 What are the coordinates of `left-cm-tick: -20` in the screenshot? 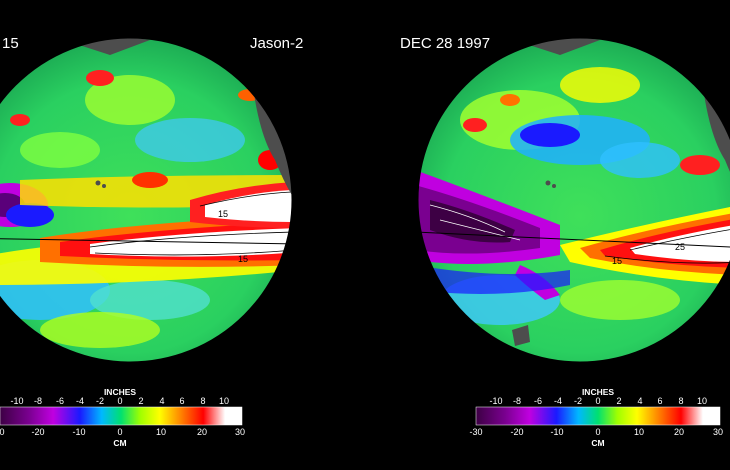 It's located at (37, 432).